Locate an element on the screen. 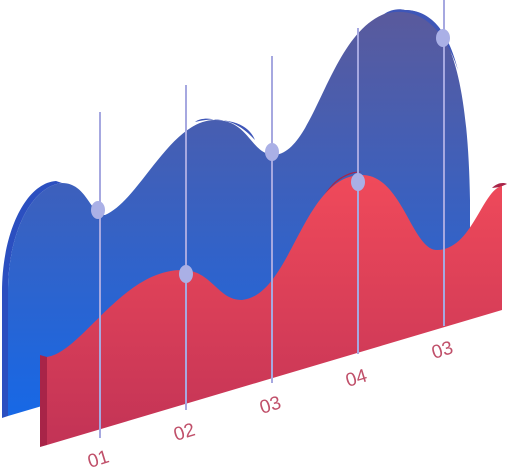 The height and width of the screenshot is (470, 512). category-label: 04 is located at coordinates (356, 378).